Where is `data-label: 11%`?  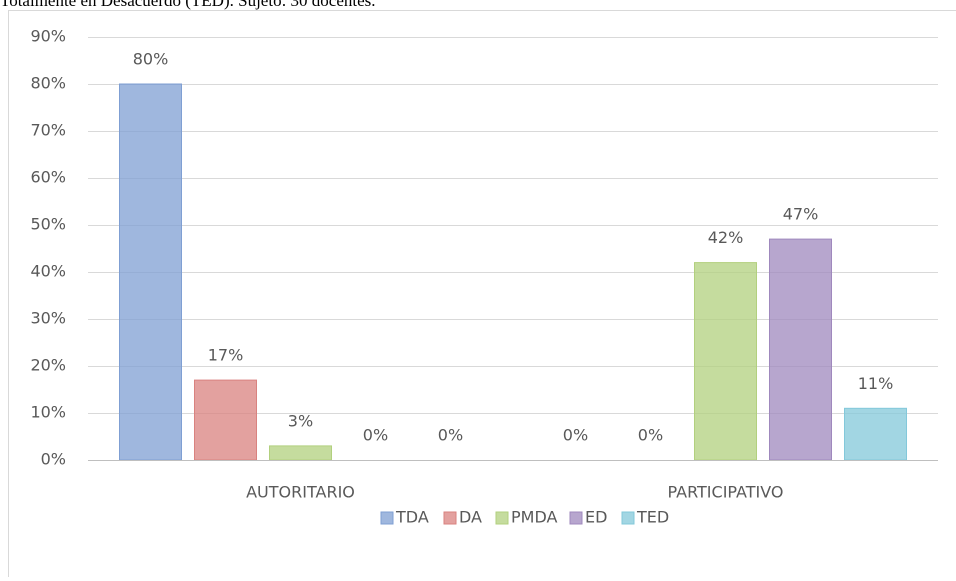 data-label: 11% is located at coordinates (876, 383).